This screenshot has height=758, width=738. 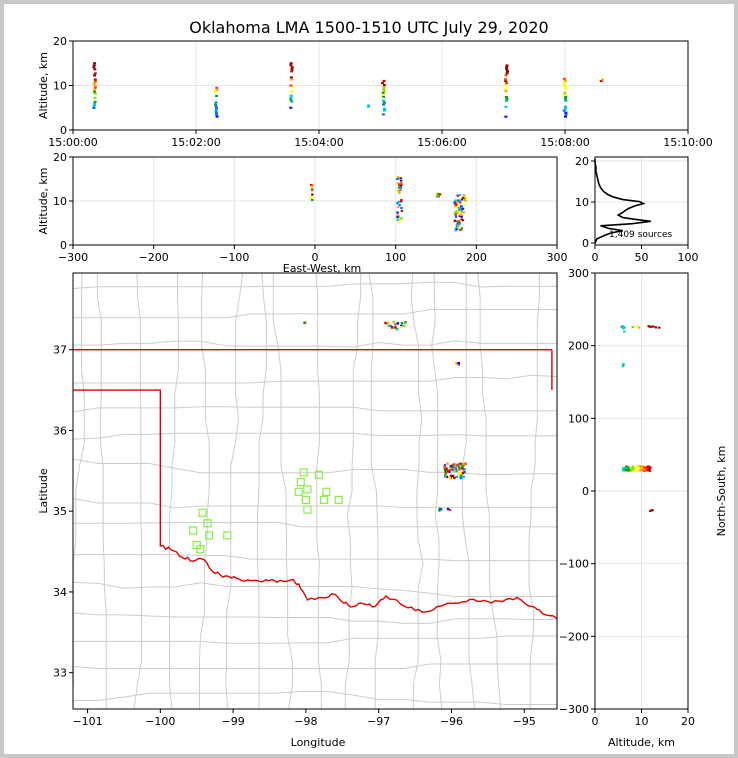 What do you see at coordinates (87, 721) in the screenshot?
I see `x-tick-label: −101` at bounding box center [87, 721].